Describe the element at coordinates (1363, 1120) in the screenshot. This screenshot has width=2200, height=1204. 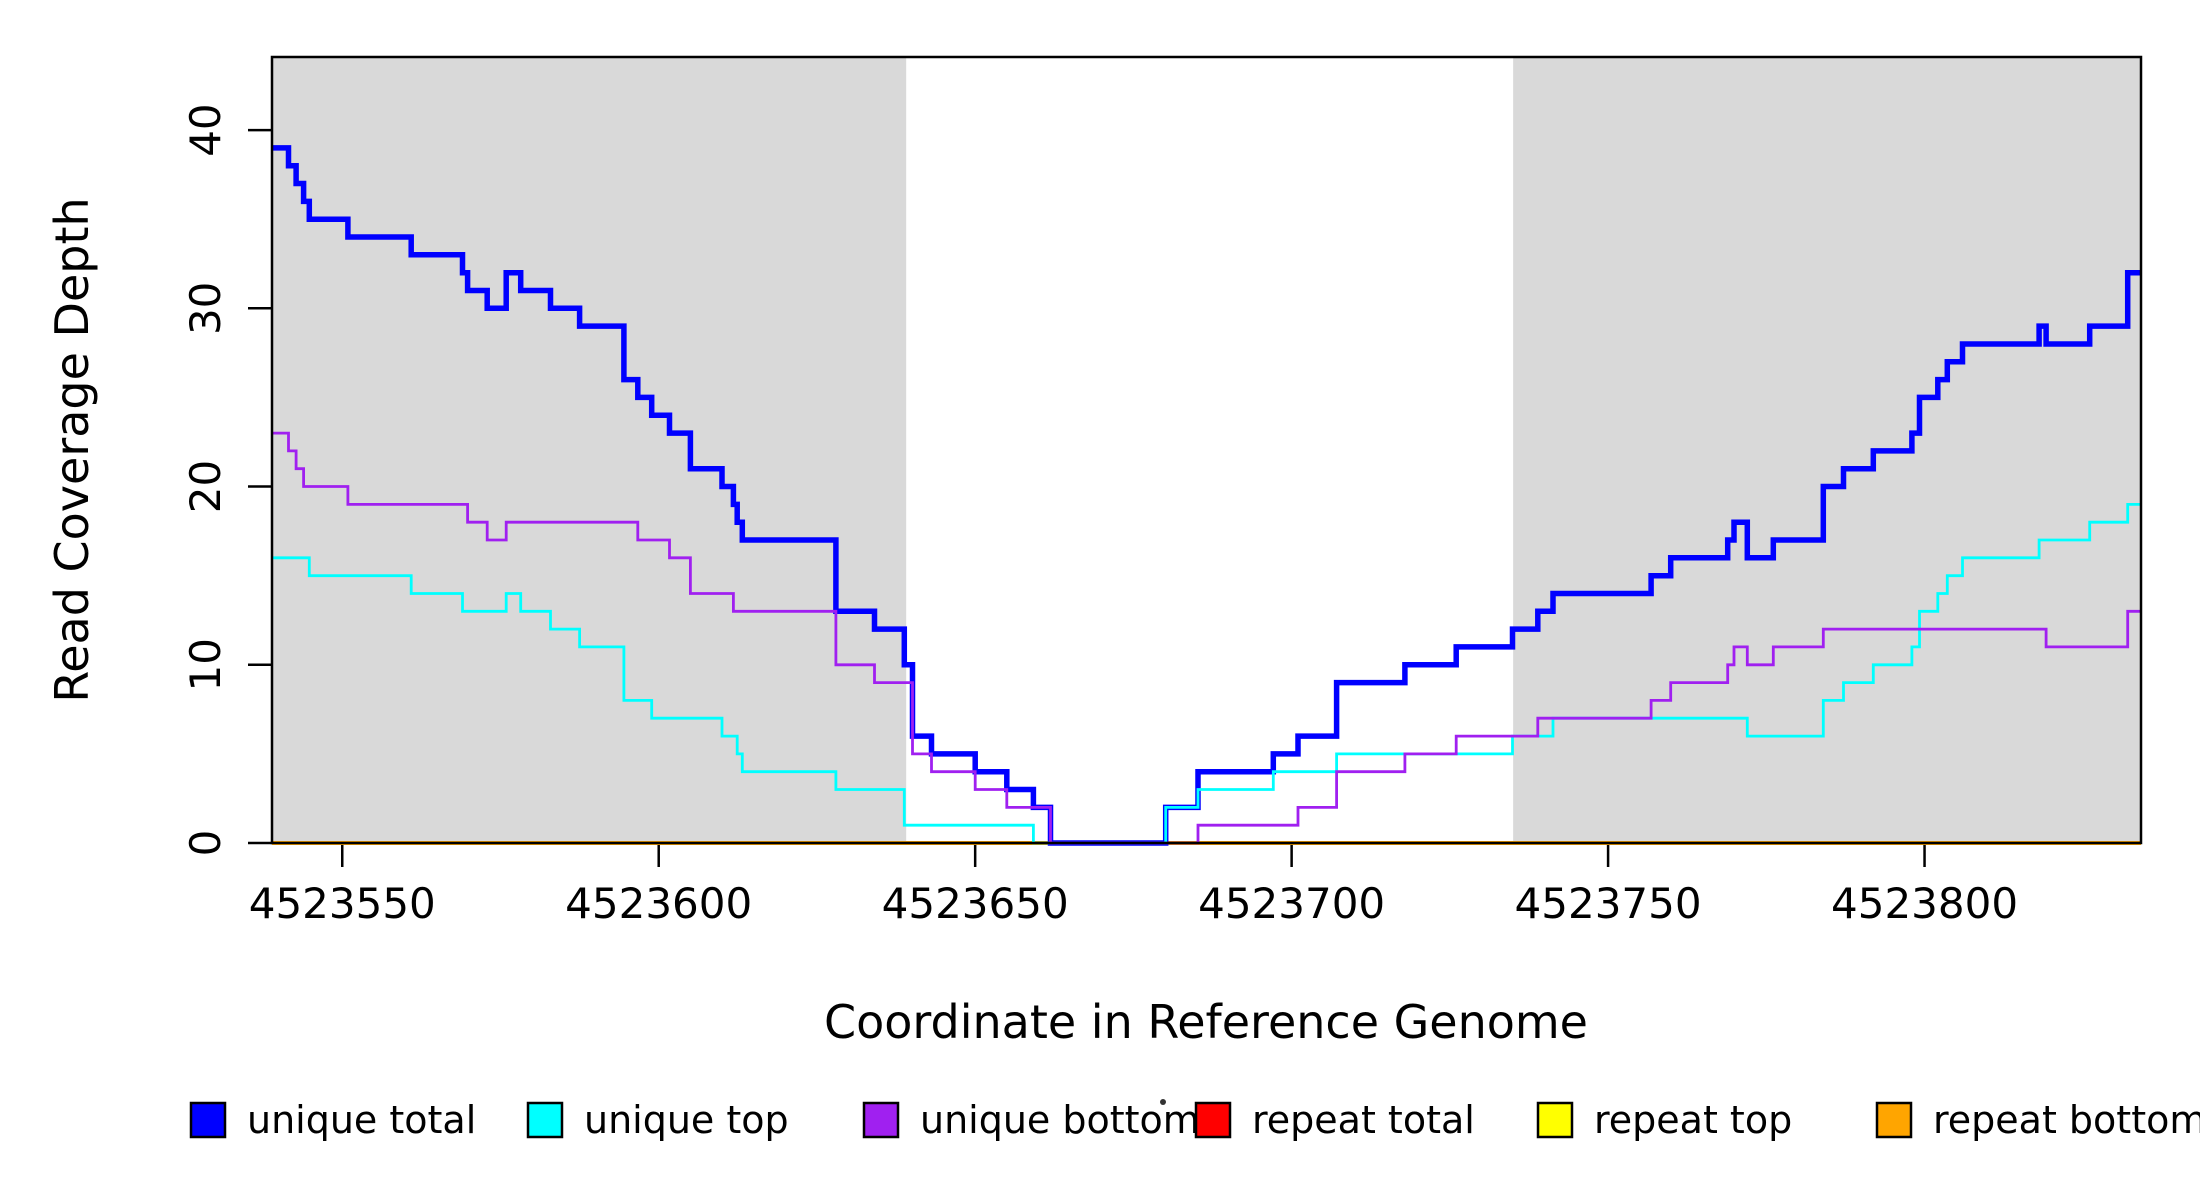
I see `legend-label-repeat-total: repeat total` at that location.